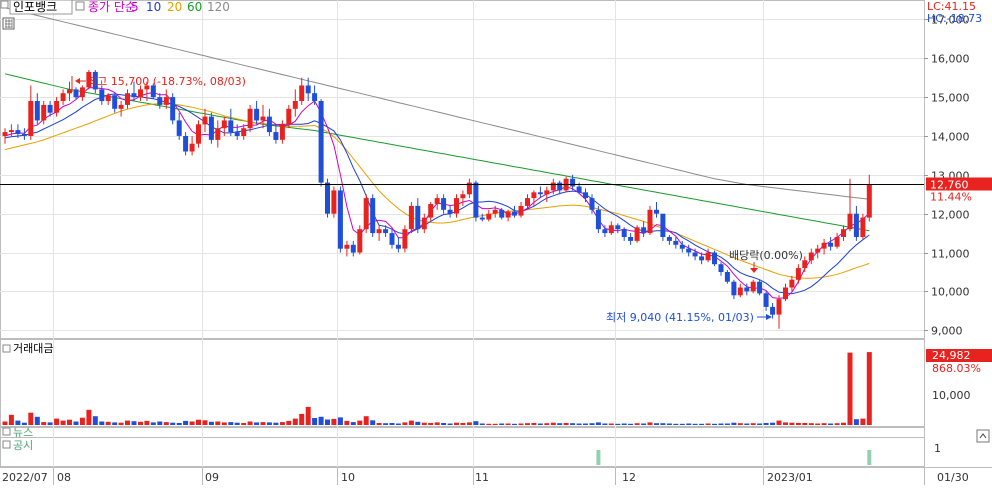 The width and height of the screenshot is (992, 488). Describe the element at coordinates (869, 457) in the screenshot. I see `disclosure-marker` at that location.